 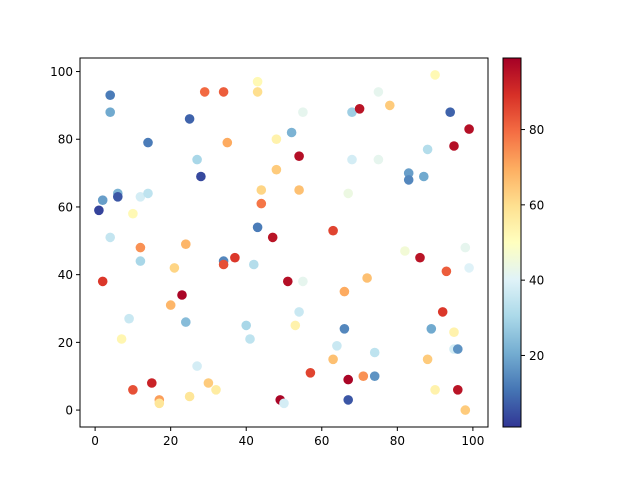 I want to click on x-tick-label: 100, so click(x=472, y=441).